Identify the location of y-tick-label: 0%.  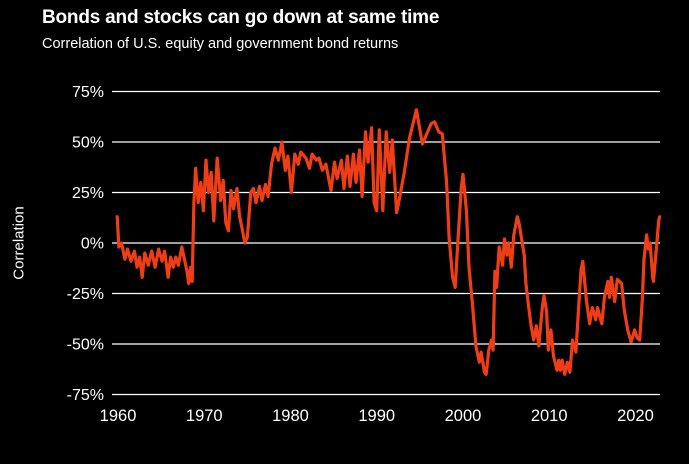
(92, 244).